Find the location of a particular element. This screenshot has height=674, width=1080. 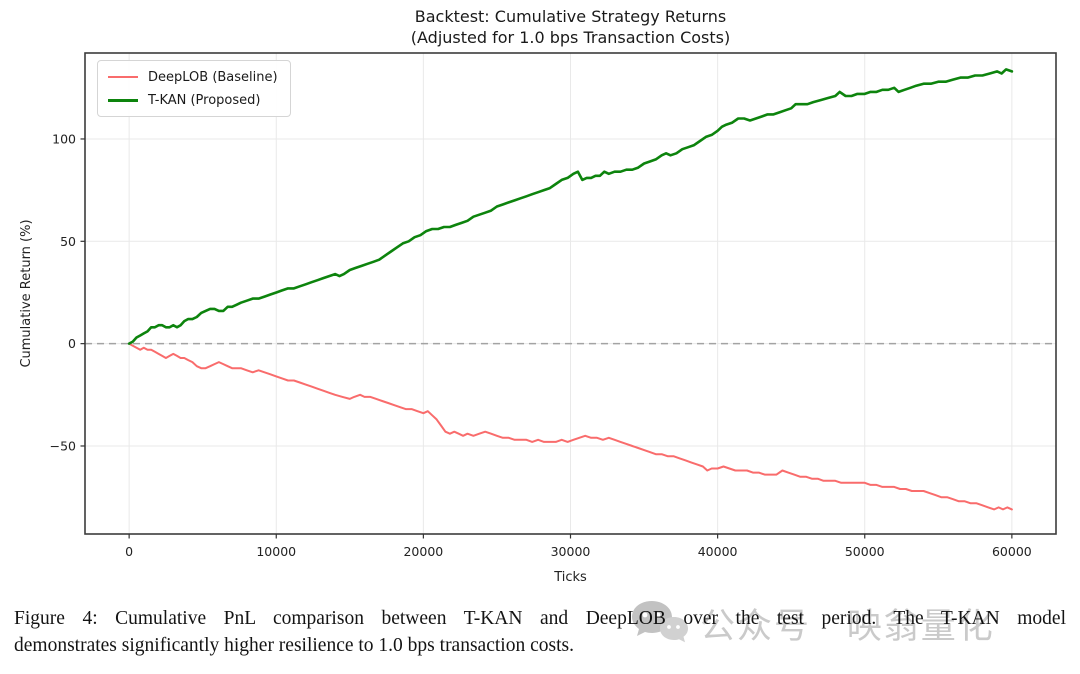

legend-item-tkan: T-KAN (Proposed) is located at coordinates (193, 100).